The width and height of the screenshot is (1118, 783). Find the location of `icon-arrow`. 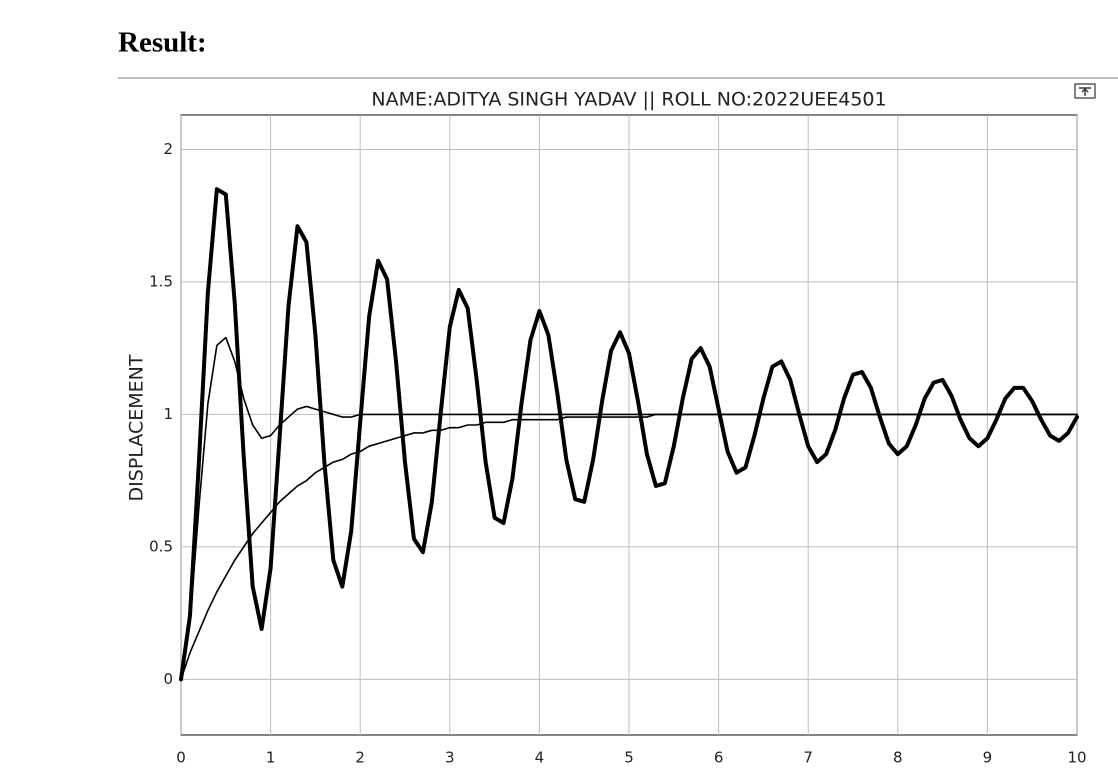

icon-arrow is located at coordinates (1085, 91).